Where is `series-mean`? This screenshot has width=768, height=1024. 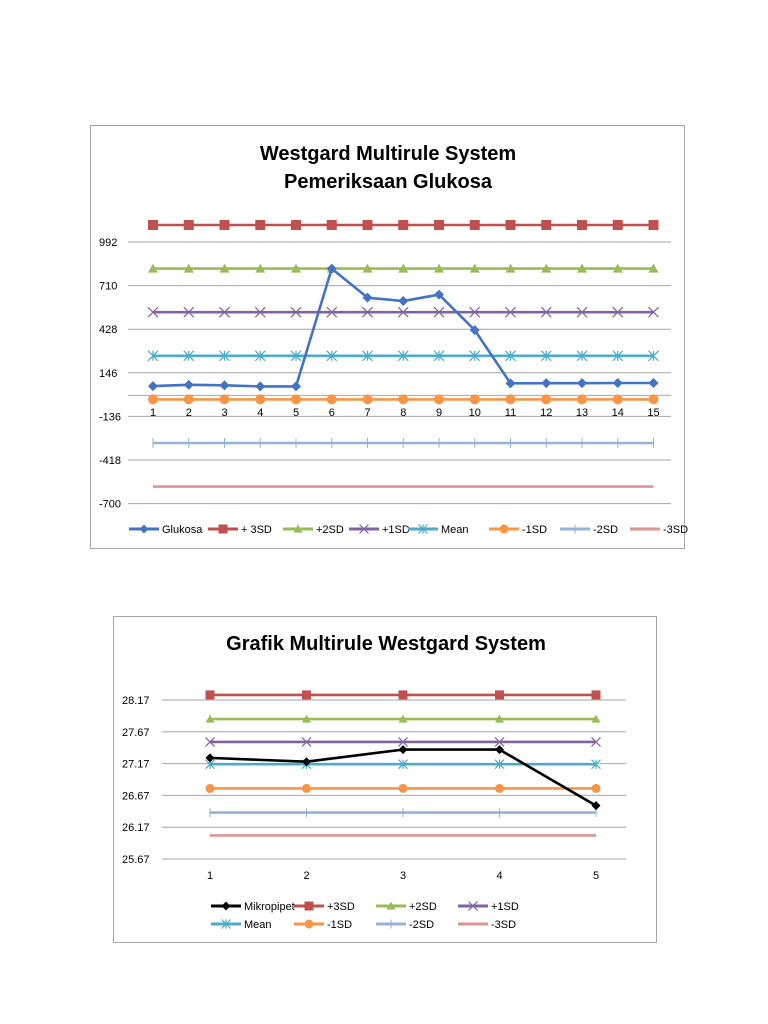
series-mean is located at coordinates (403, 356).